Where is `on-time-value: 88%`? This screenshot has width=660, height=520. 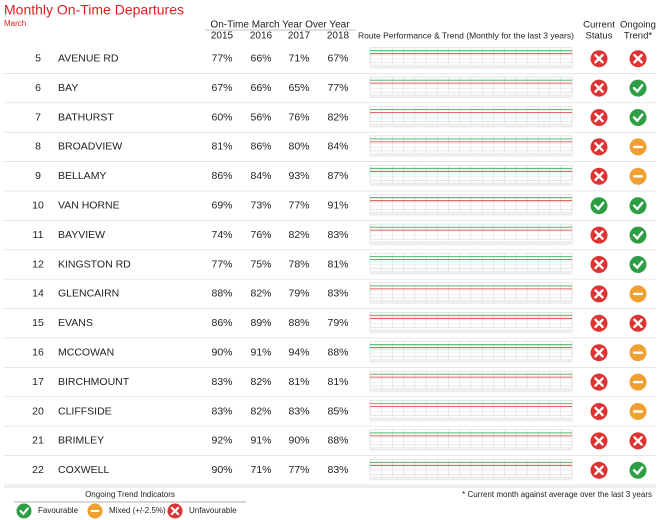 on-time-value: 88% is located at coordinates (337, 352).